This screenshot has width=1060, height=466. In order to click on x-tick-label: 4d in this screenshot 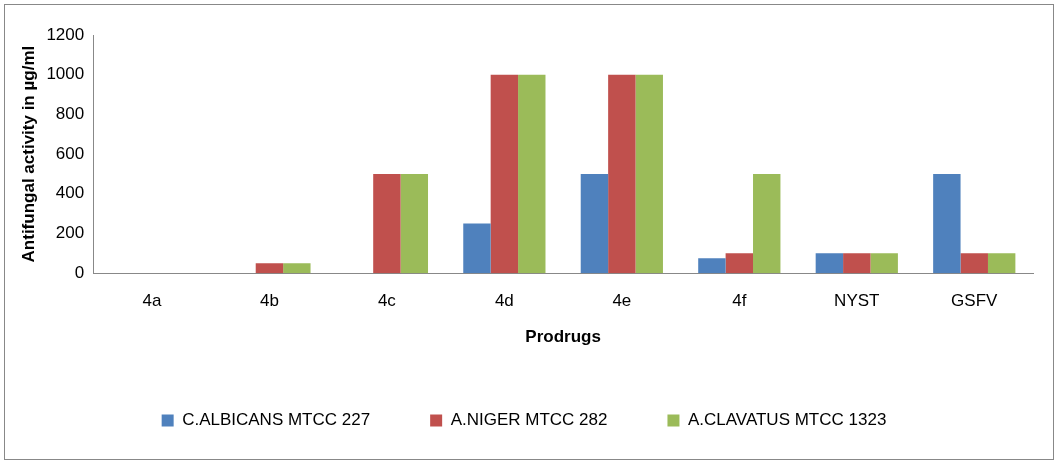, I will do `click(504, 301)`.